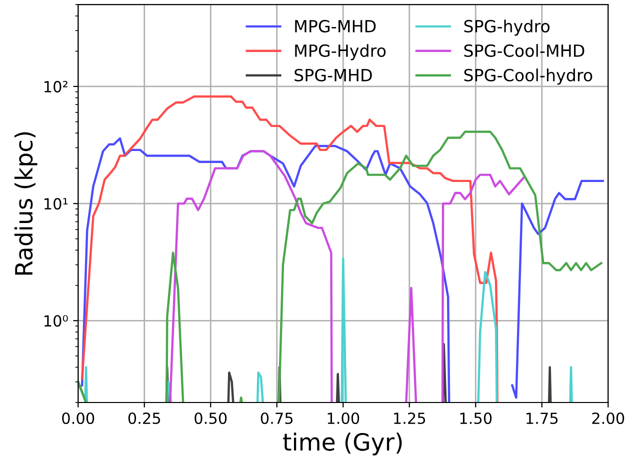  I want to click on y-tick-label: 10¹, so click(56, 204).